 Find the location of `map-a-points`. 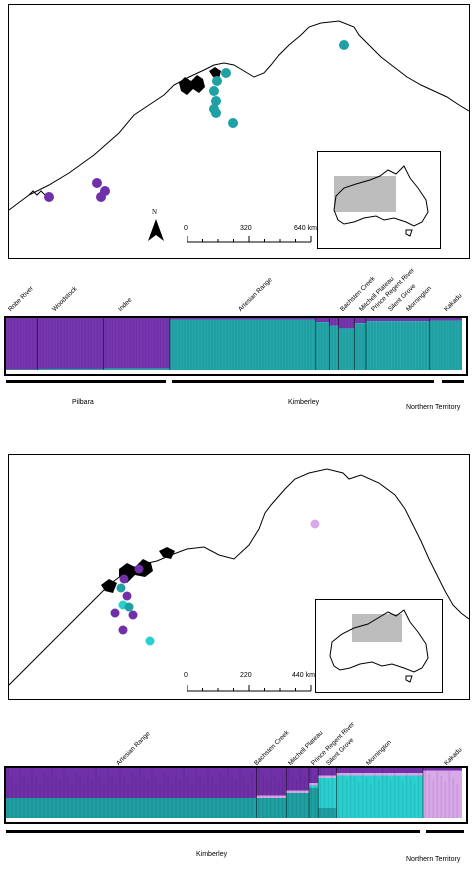

map-a-points is located at coordinates (196, 121).